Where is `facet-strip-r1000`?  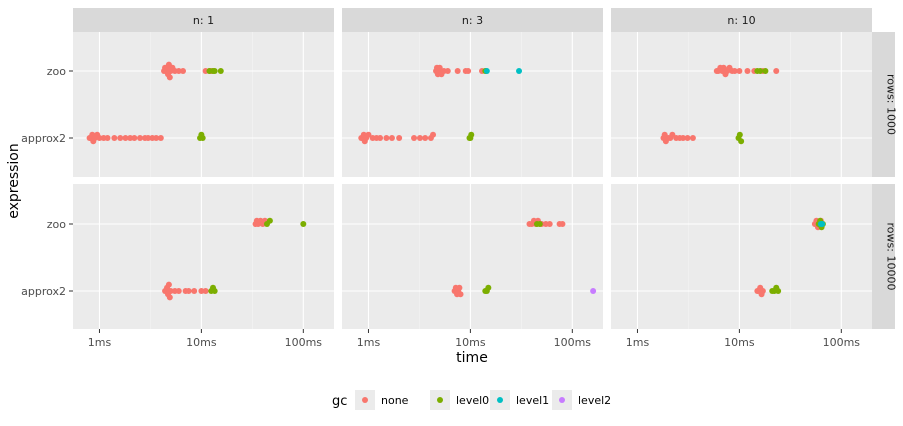 facet-strip-r1000 is located at coordinates (883, 104).